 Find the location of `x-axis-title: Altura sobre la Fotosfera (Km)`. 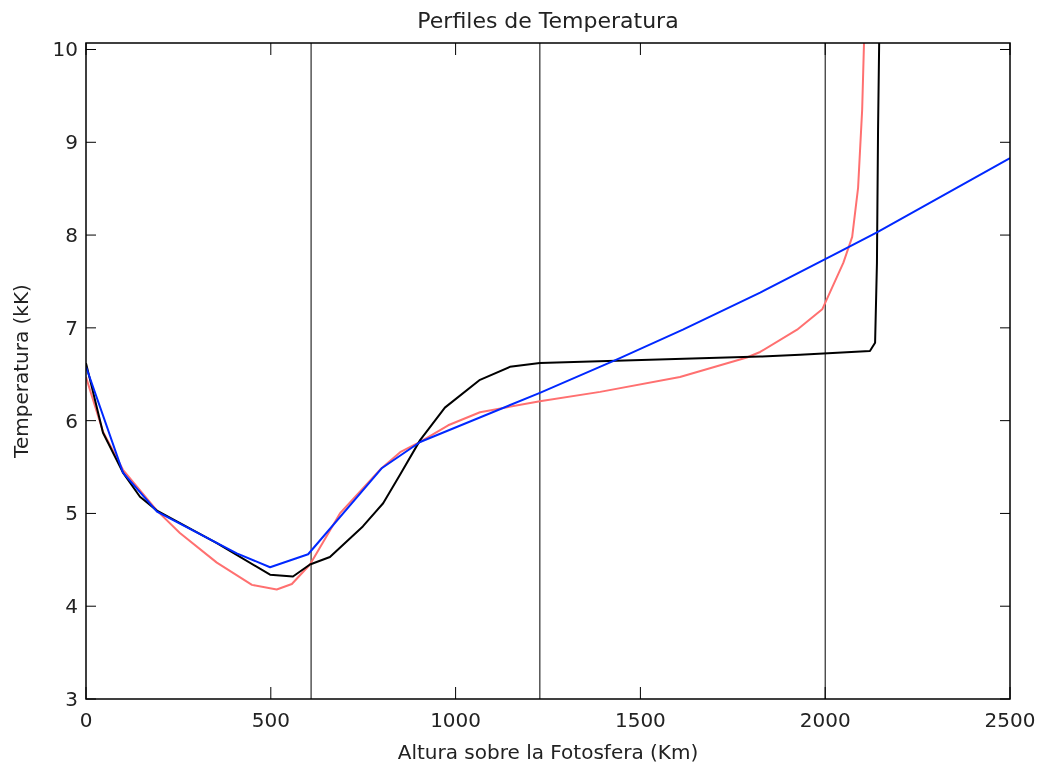

x-axis-title: Altura sobre la Fotosfera (Km) is located at coordinates (548, 752).